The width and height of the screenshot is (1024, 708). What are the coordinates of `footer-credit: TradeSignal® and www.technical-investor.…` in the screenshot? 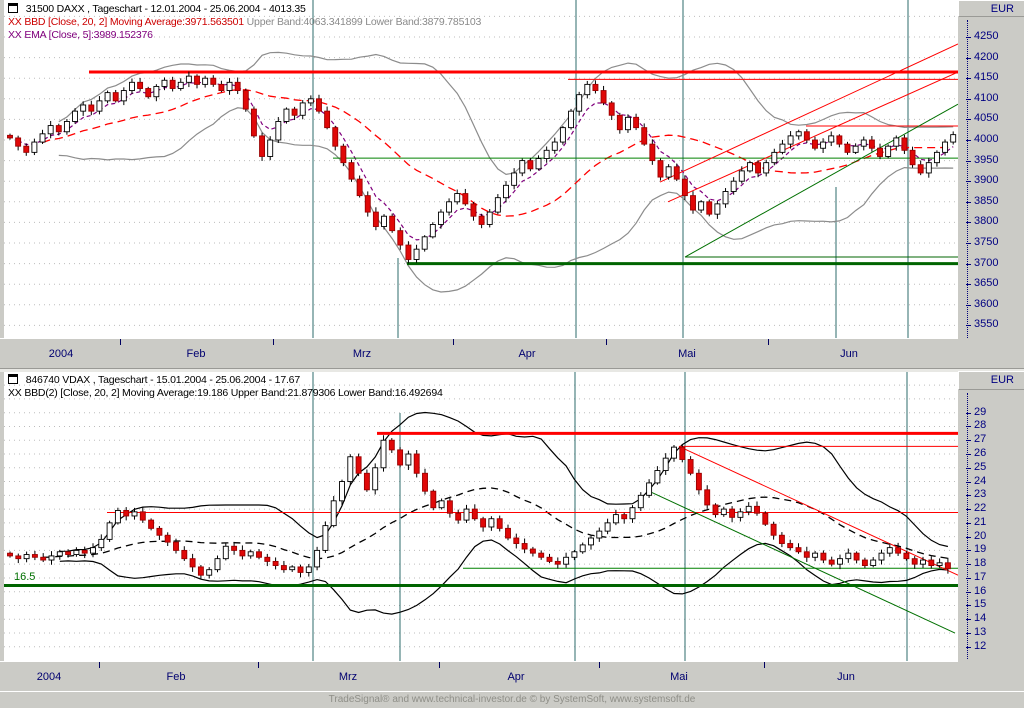 It's located at (512, 699).